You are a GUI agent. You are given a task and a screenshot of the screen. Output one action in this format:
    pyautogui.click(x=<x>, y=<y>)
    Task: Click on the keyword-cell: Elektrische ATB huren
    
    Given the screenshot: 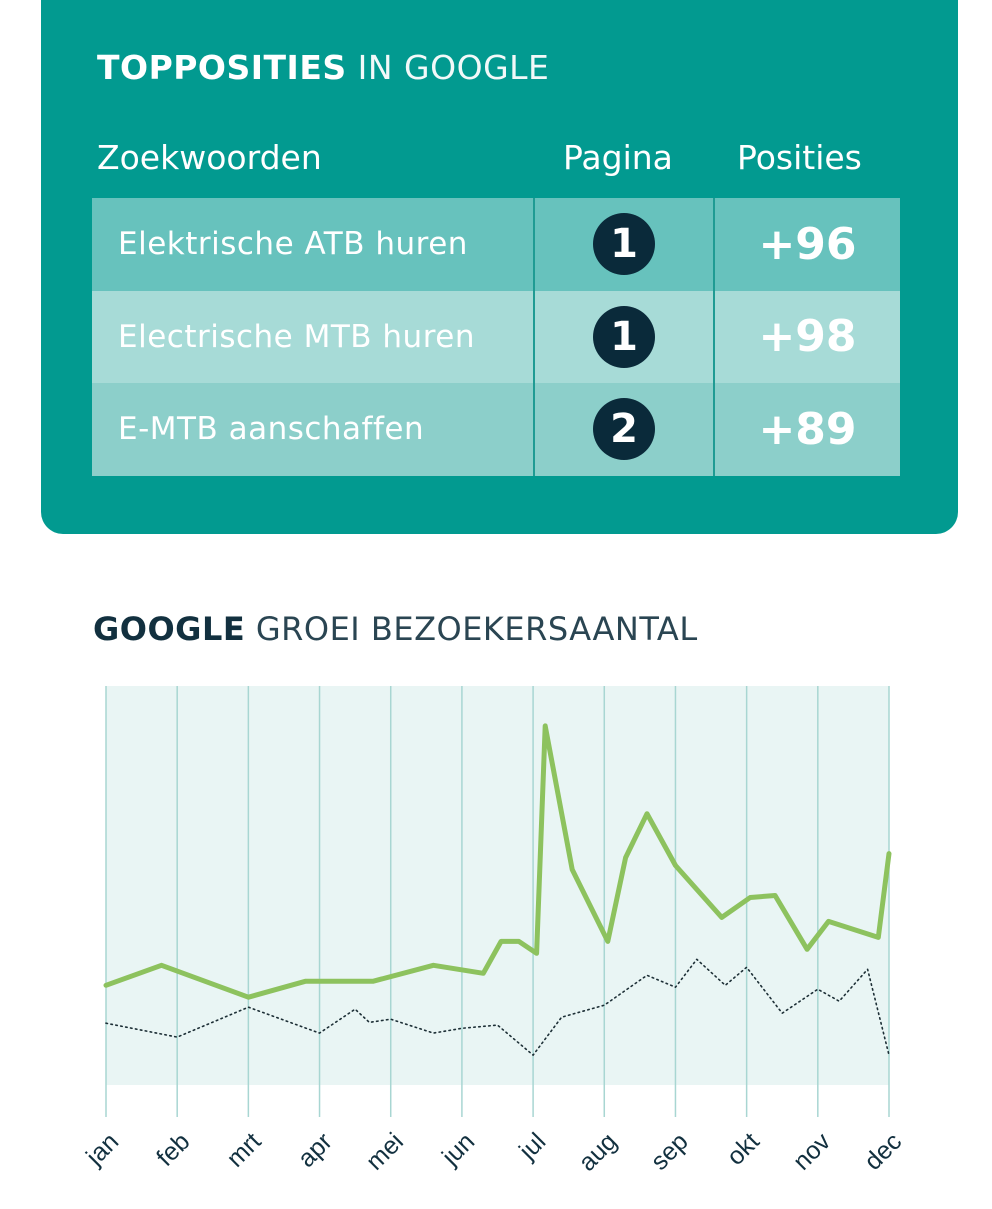 What is the action you would take?
    pyautogui.click(x=293, y=244)
    